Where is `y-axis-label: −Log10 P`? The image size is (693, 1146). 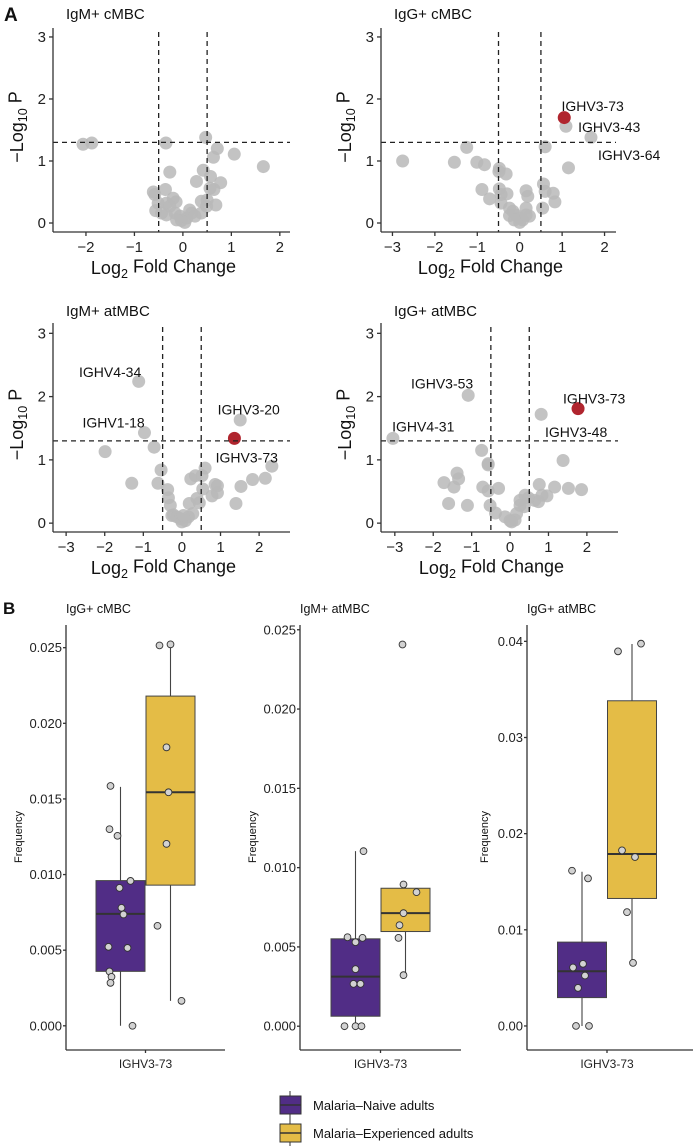
y-axis-label: −Log10 P is located at coordinates (345, 127).